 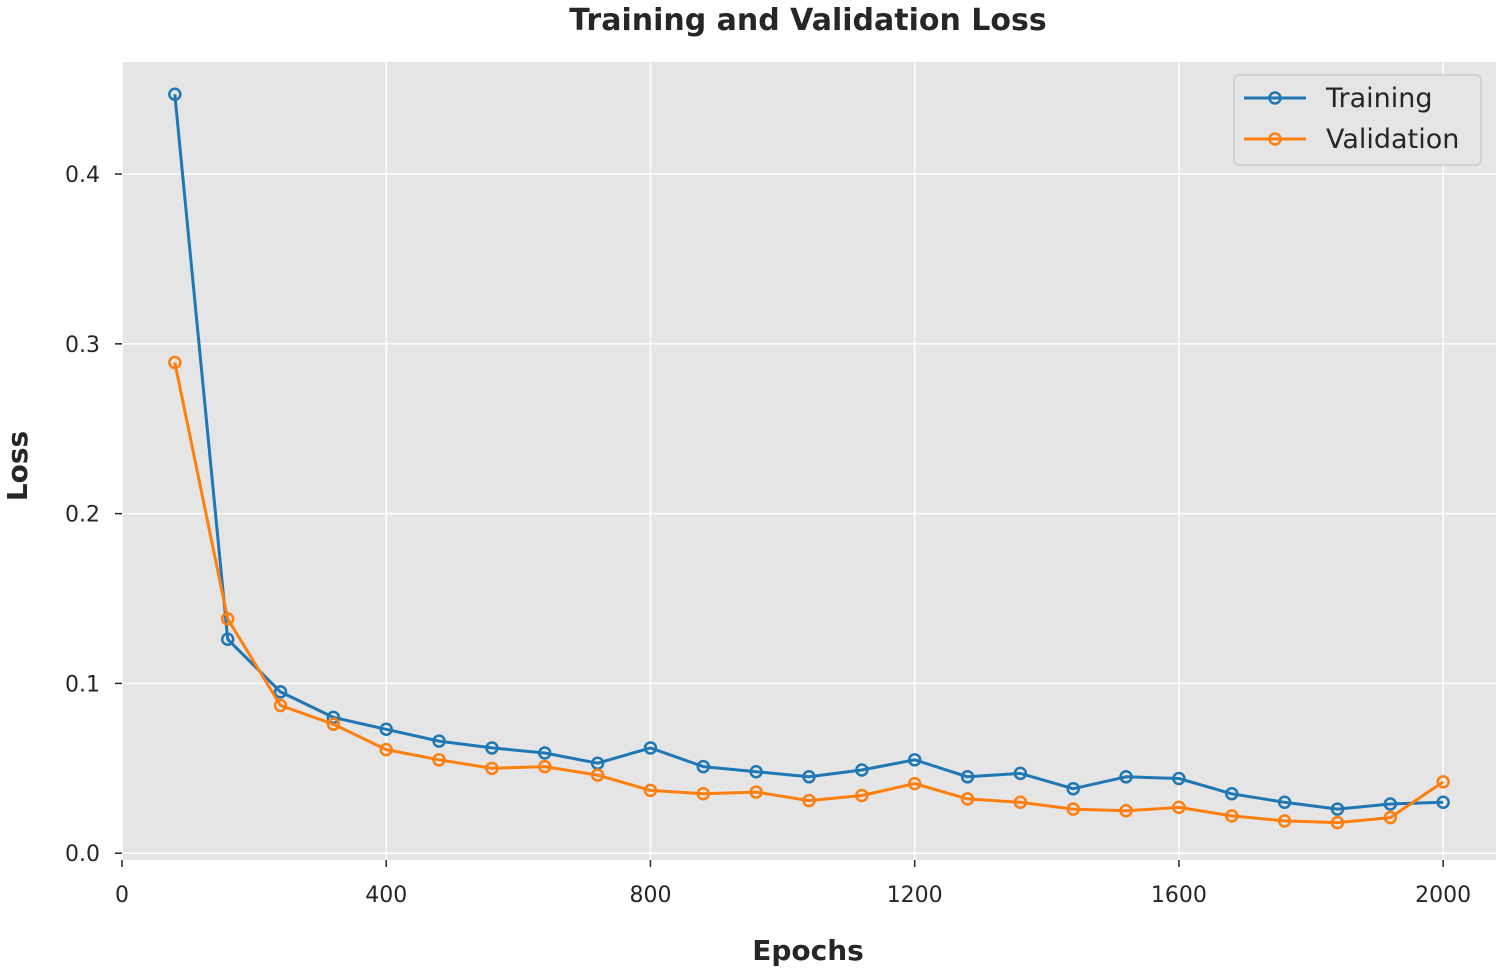 What do you see at coordinates (82, 684) in the screenshot?
I see `y-tick-label: 0.1` at bounding box center [82, 684].